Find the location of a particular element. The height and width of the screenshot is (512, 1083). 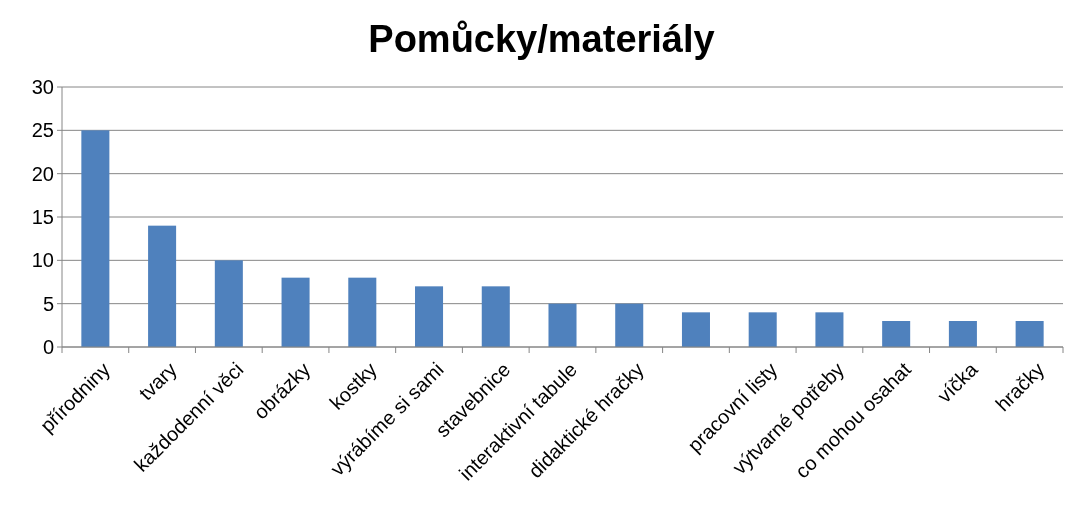

y-tick-label: 10 is located at coordinates (42, 260).